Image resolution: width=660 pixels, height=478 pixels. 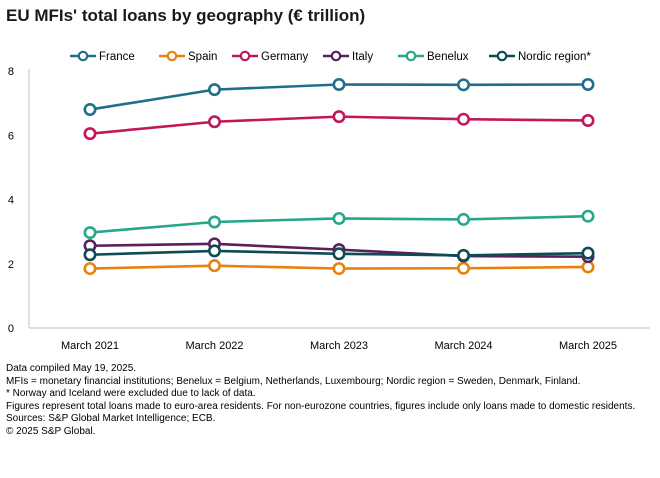 I want to click on y-tick-label: 8, so click(x=11, y=72).